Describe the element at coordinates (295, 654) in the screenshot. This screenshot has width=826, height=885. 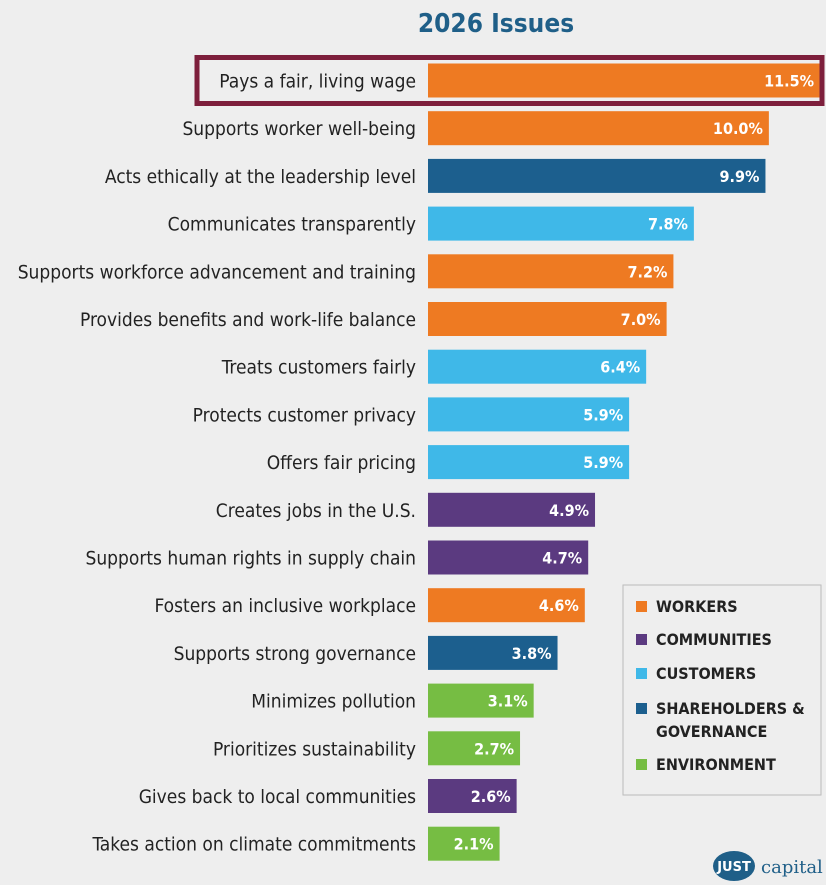
I see `category-label: Supports strong governance` at that location.